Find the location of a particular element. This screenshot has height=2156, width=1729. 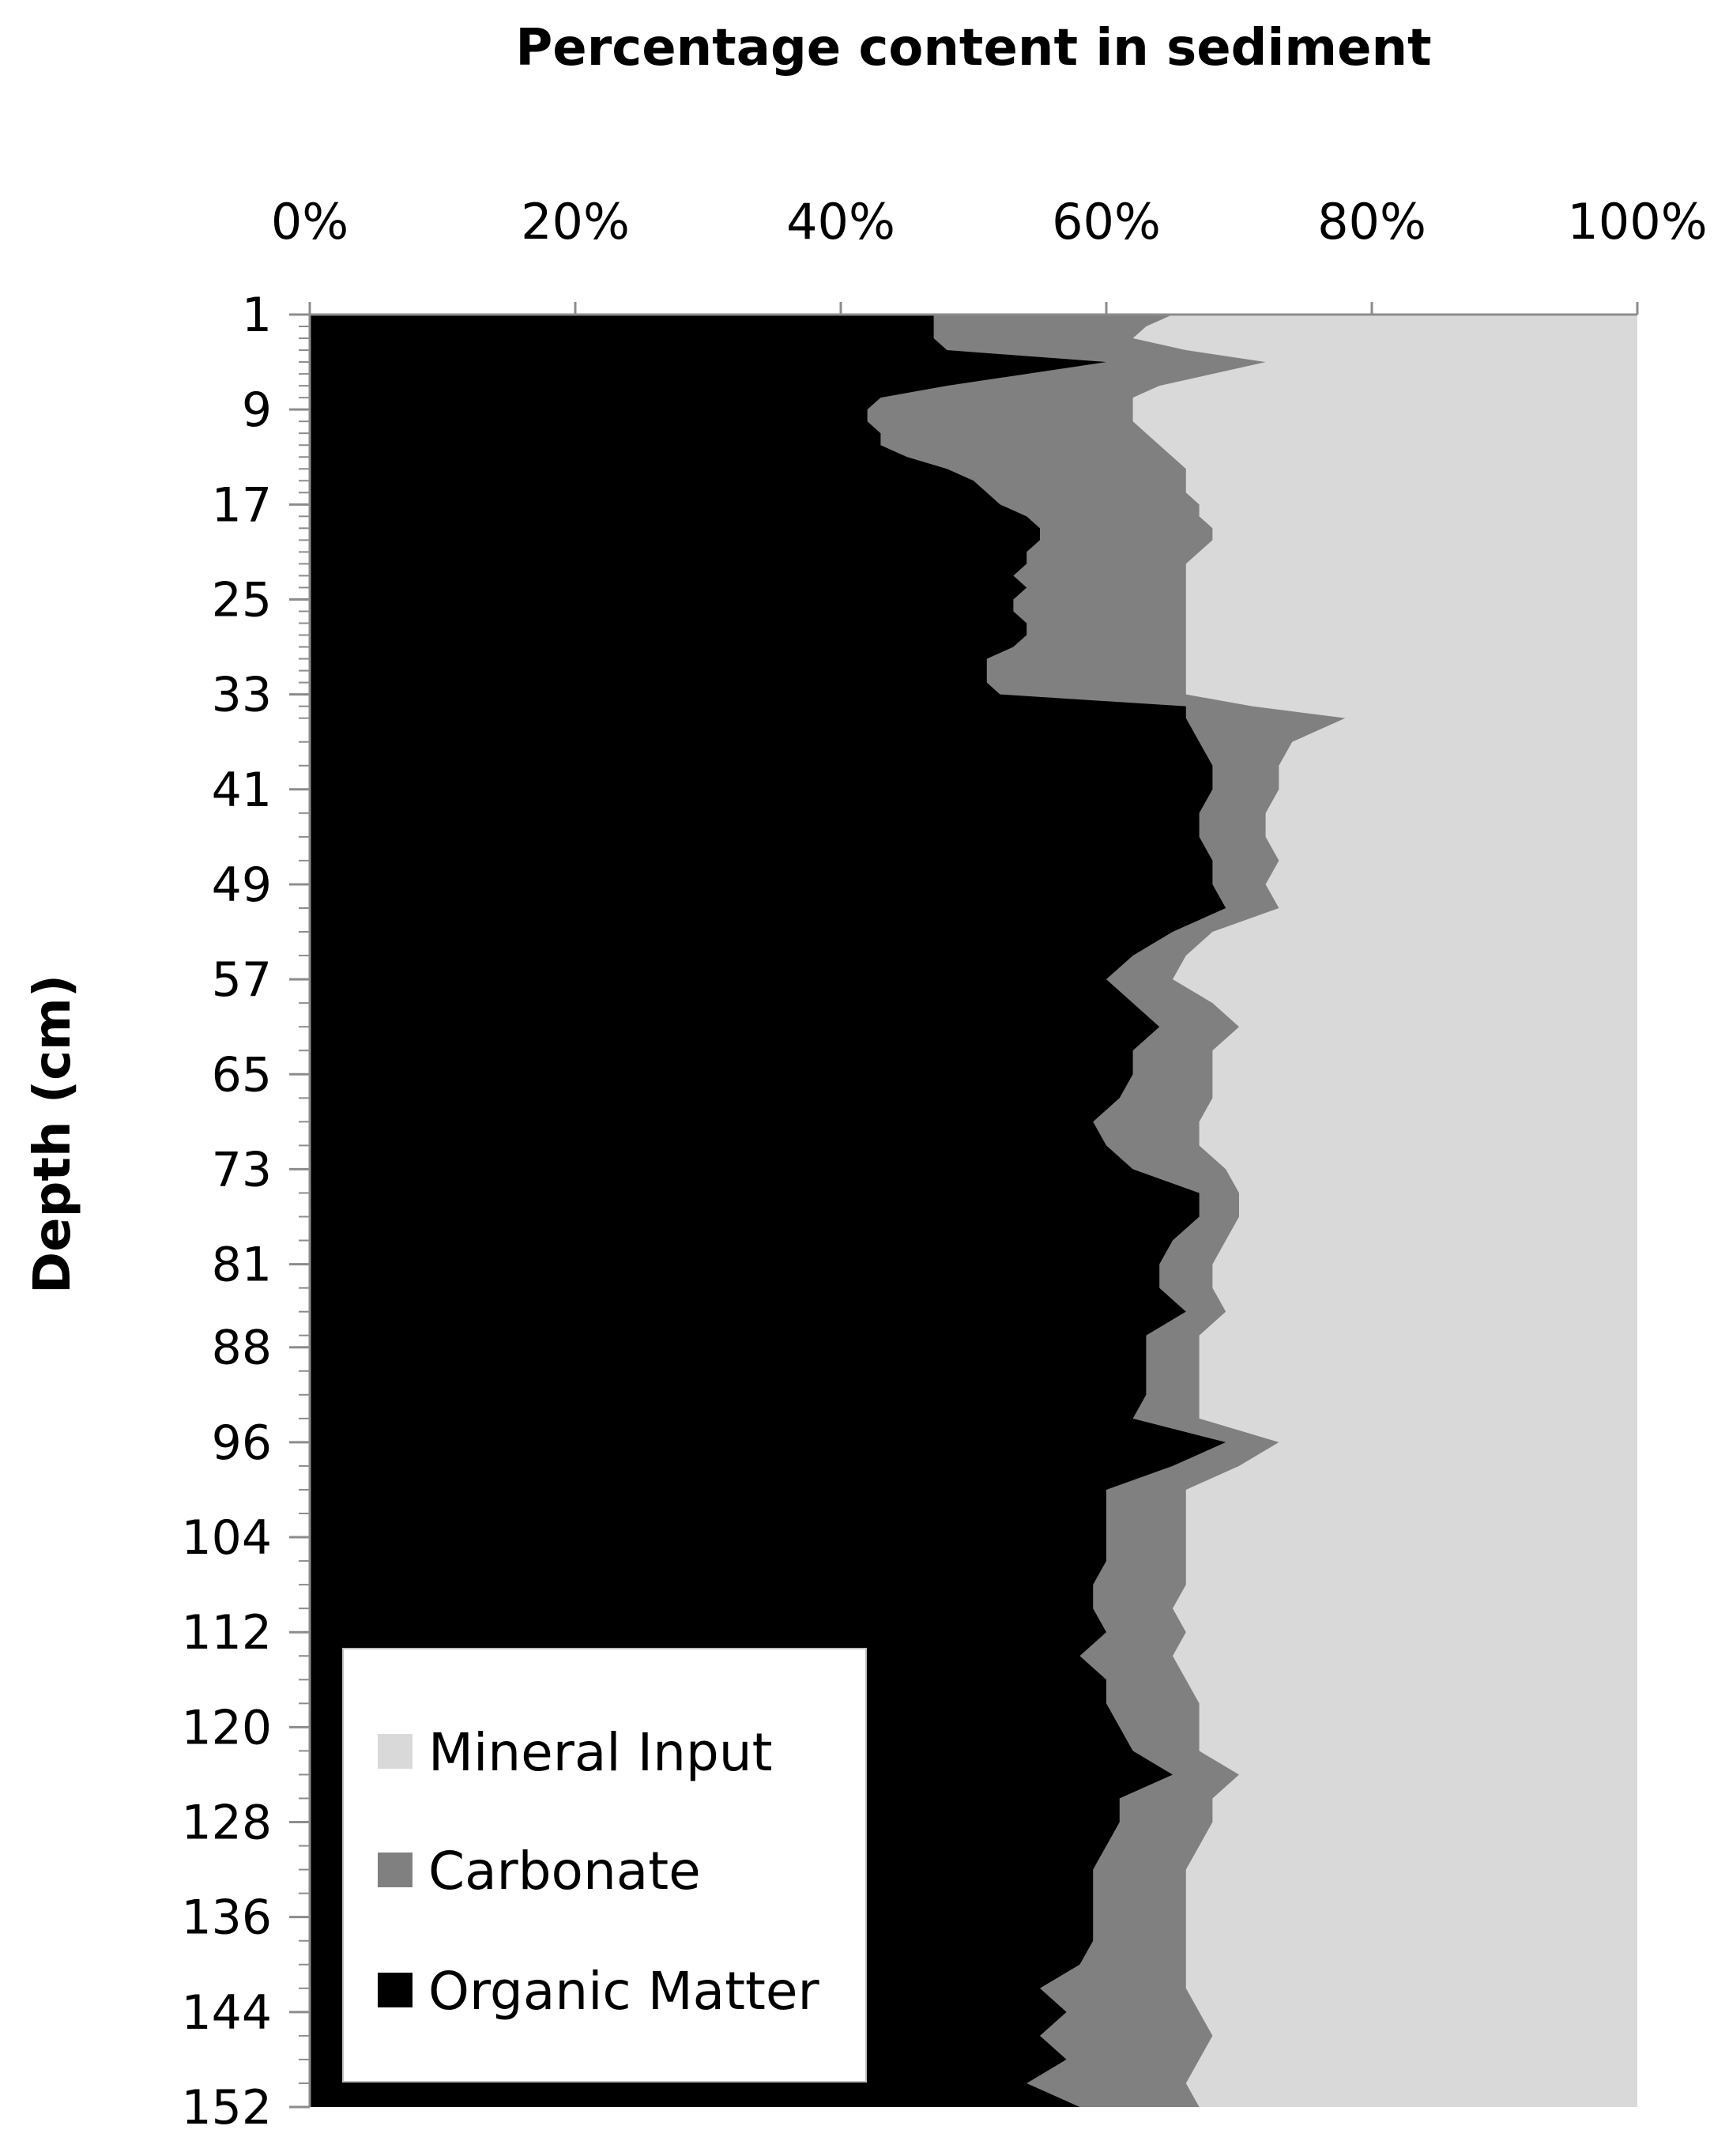

y-tick-label: 41 is located at coordinates (242, 790).